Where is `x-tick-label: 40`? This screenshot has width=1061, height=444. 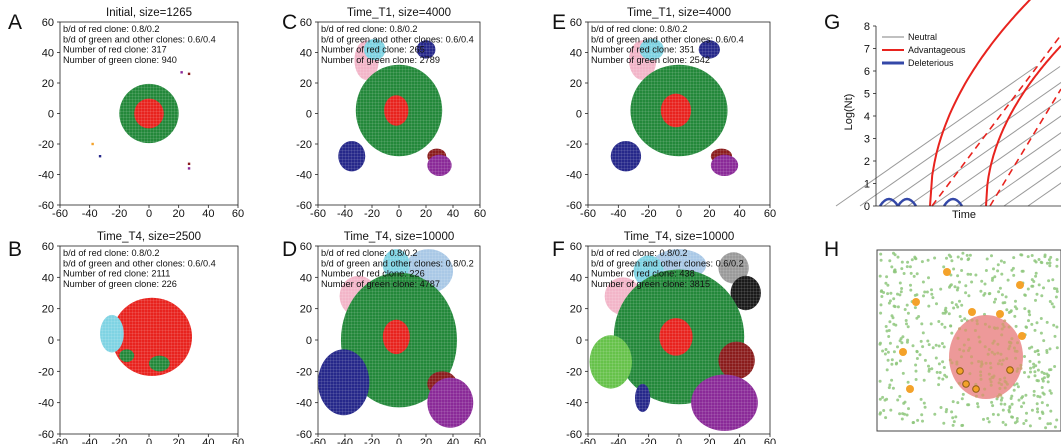 x-tick-label: 40 is located at coordinates (208, 440).